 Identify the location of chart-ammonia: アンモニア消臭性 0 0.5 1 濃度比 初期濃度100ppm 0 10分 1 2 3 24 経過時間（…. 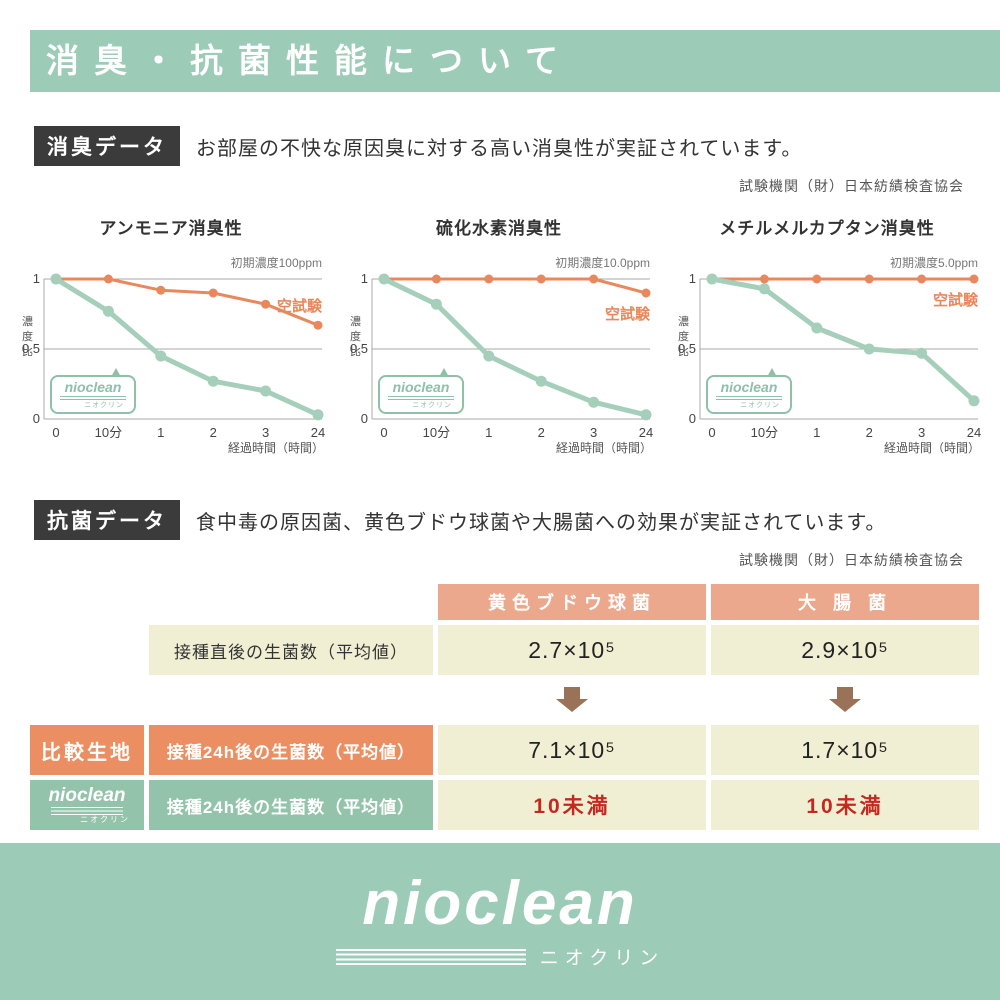
(171, 337).